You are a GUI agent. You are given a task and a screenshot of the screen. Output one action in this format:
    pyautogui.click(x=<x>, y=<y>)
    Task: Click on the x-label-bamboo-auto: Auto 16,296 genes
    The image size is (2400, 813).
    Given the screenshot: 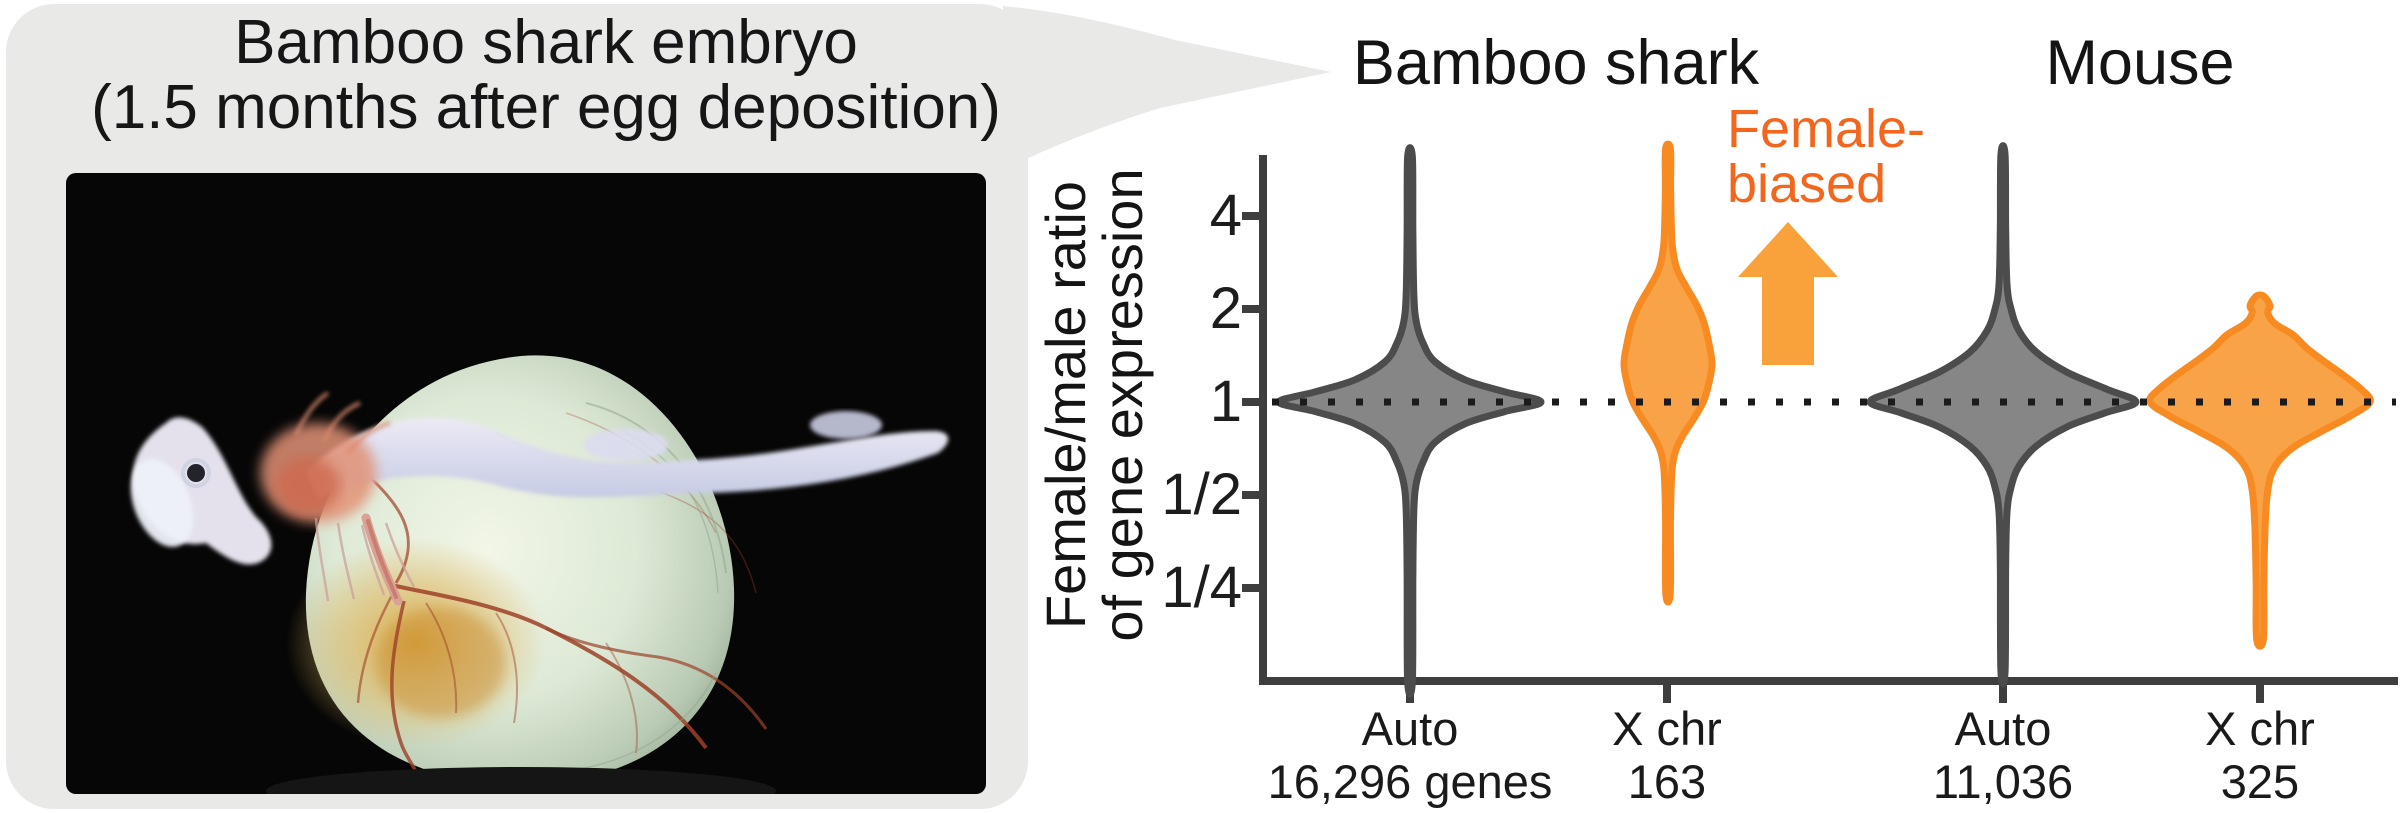 What is the action you would take?
    pyautogui.click(x=1410, y=755)
    